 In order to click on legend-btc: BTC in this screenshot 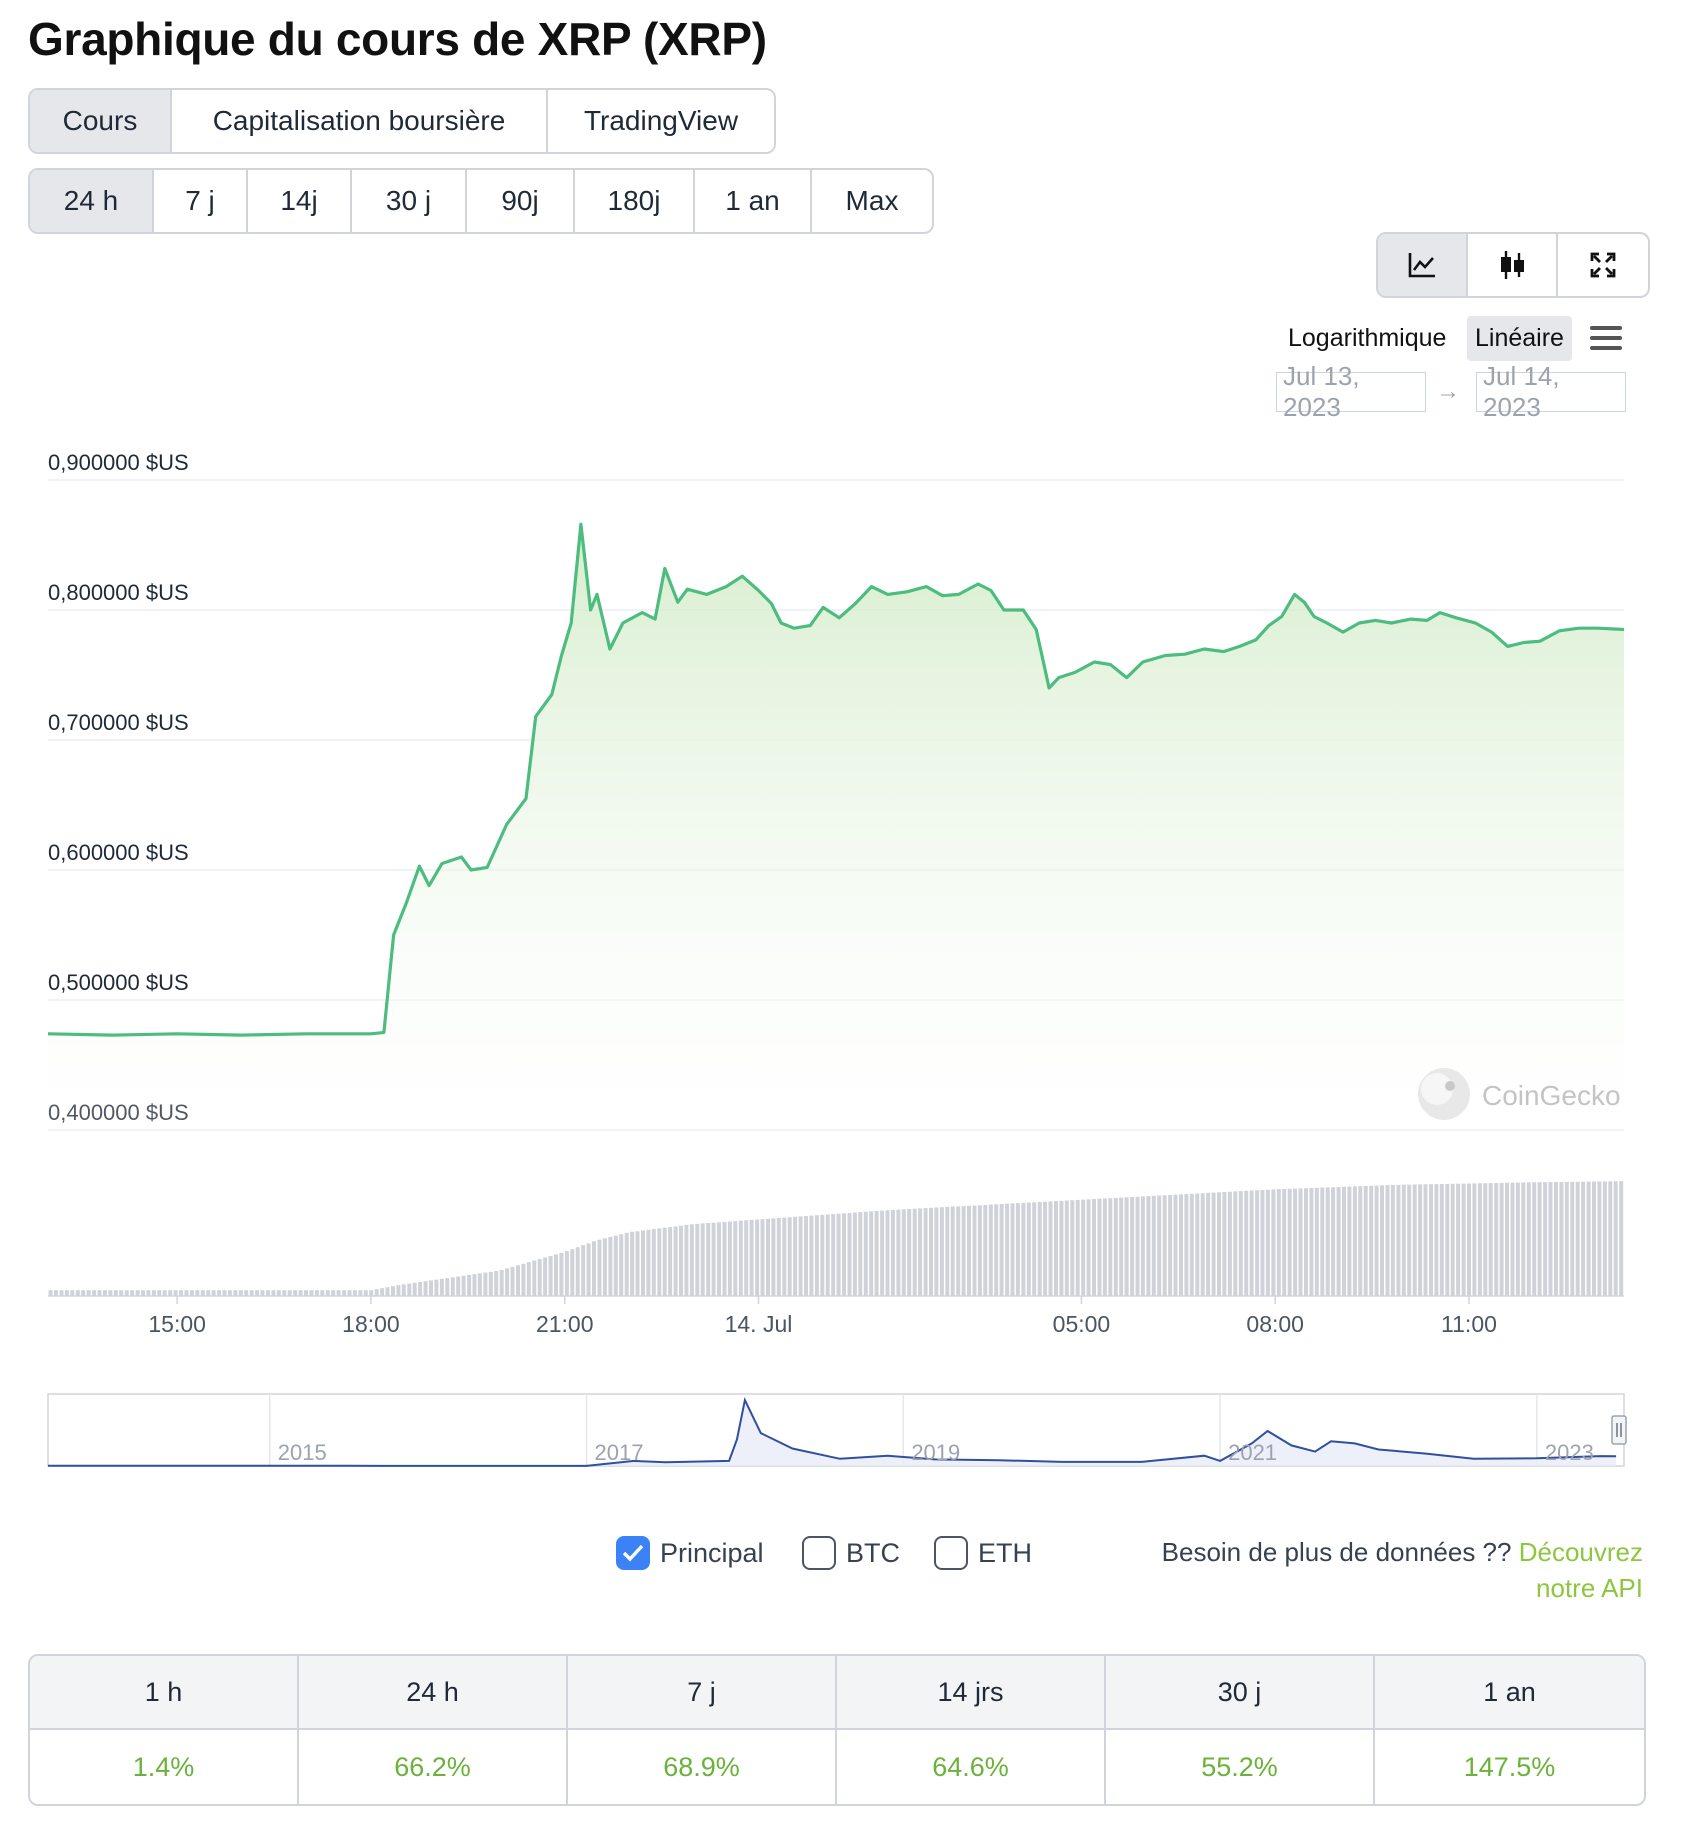, I will do `click(851, 1553)`.